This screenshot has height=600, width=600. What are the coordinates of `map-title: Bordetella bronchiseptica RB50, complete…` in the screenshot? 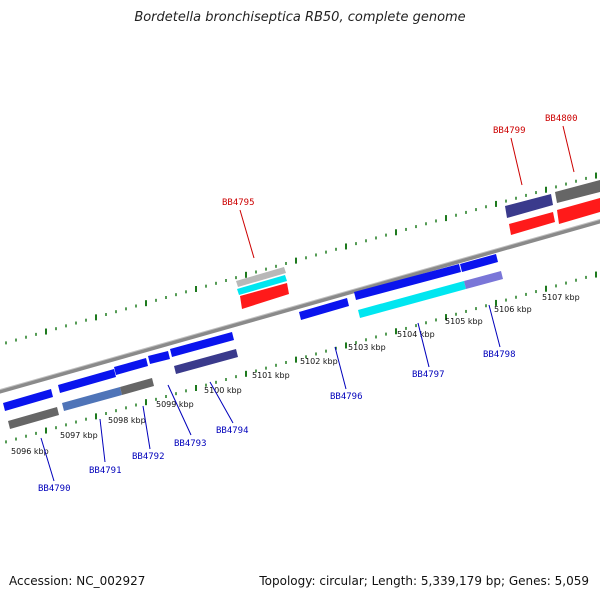 It's located at (300, 17).